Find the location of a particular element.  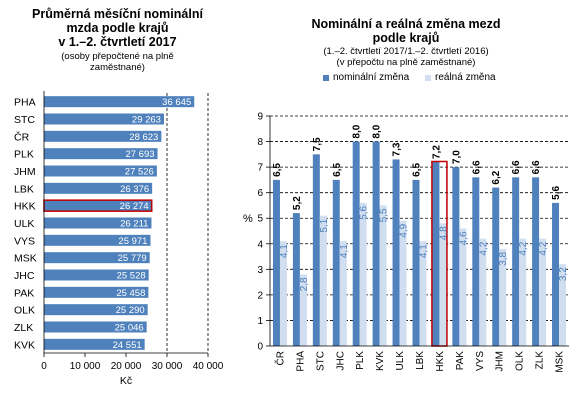

bar-stc is located at coordinates (104, 119).